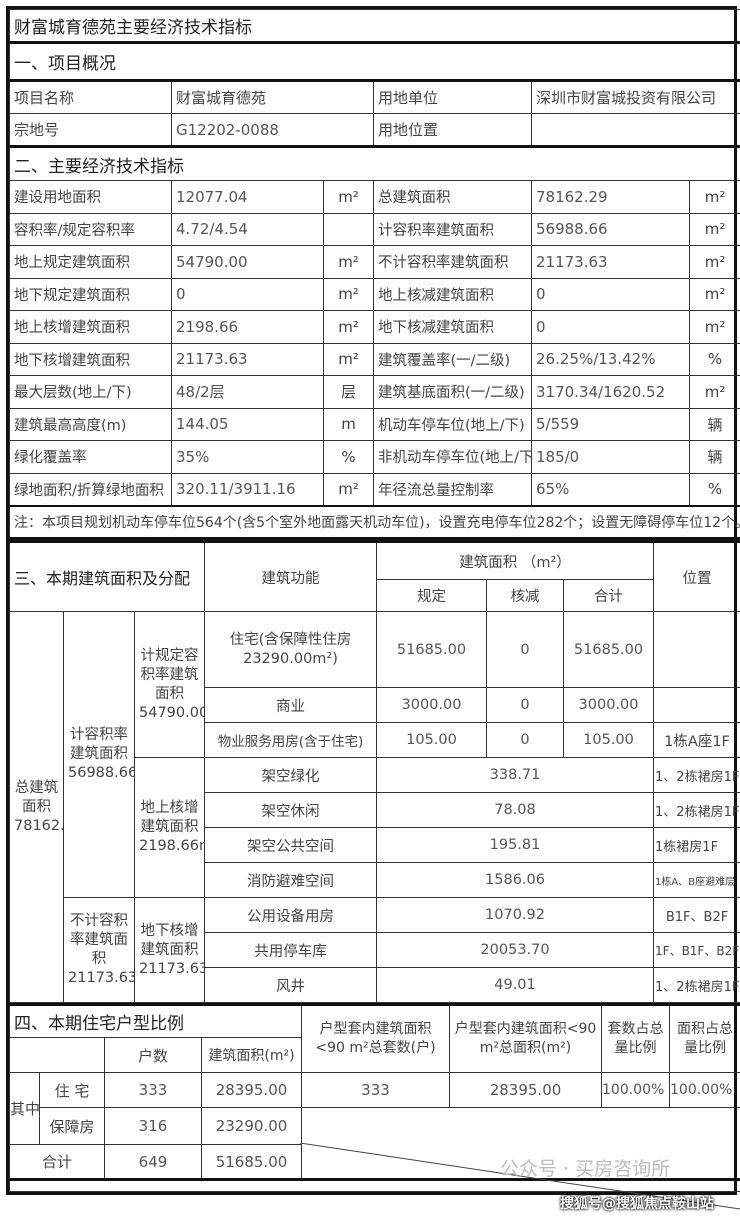  Describe the element at coordinates (611, 489) in the screenshot. I see `indicator-value: 65%` at that location.